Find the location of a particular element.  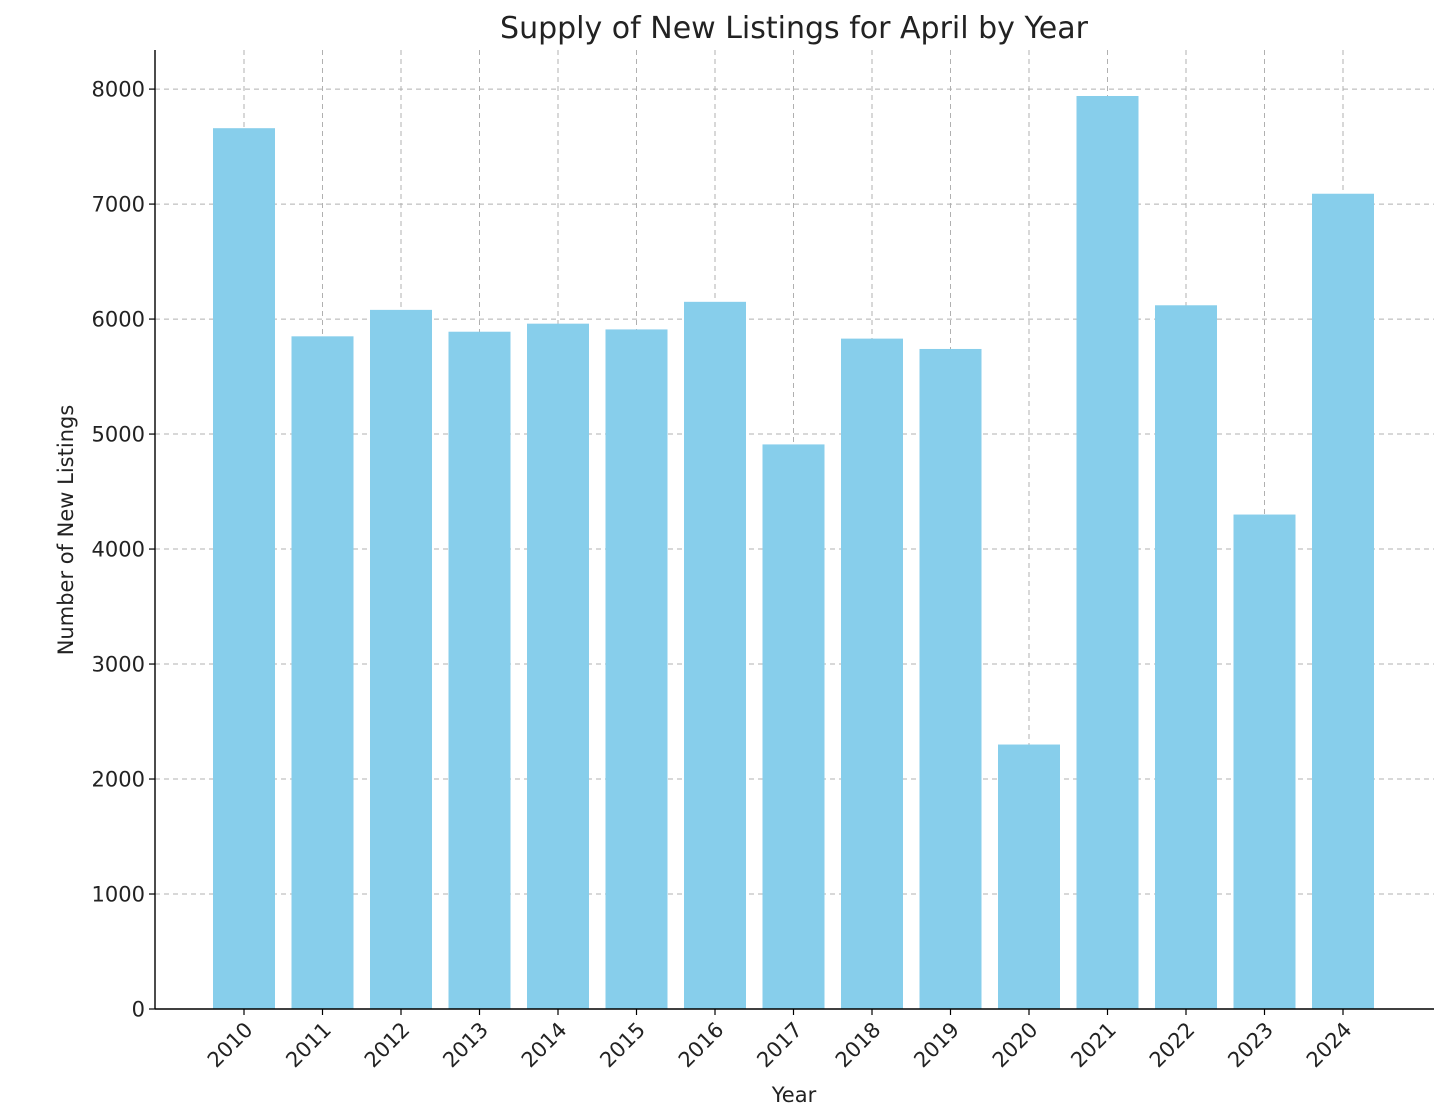

x-tick-label: 2011 is located at coordinates (308, 1045).